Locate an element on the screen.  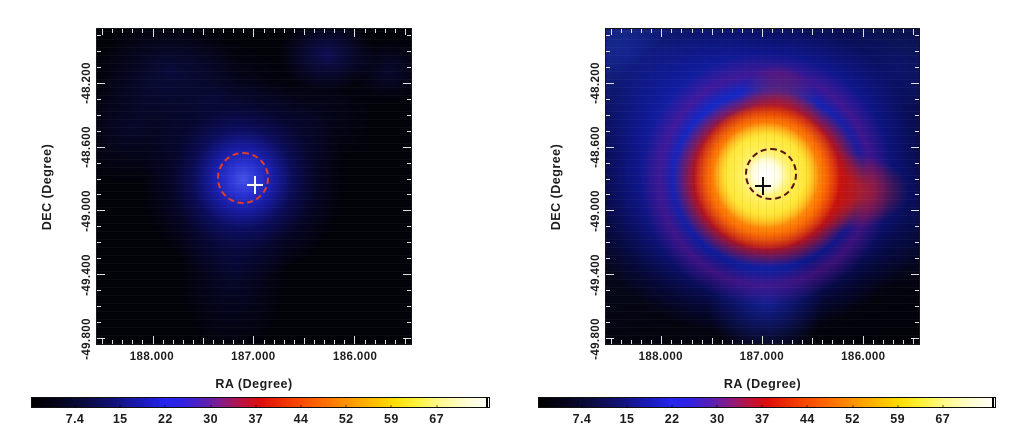
y-axis-tick-label: -49.000 is located at coordinates (596, 210).